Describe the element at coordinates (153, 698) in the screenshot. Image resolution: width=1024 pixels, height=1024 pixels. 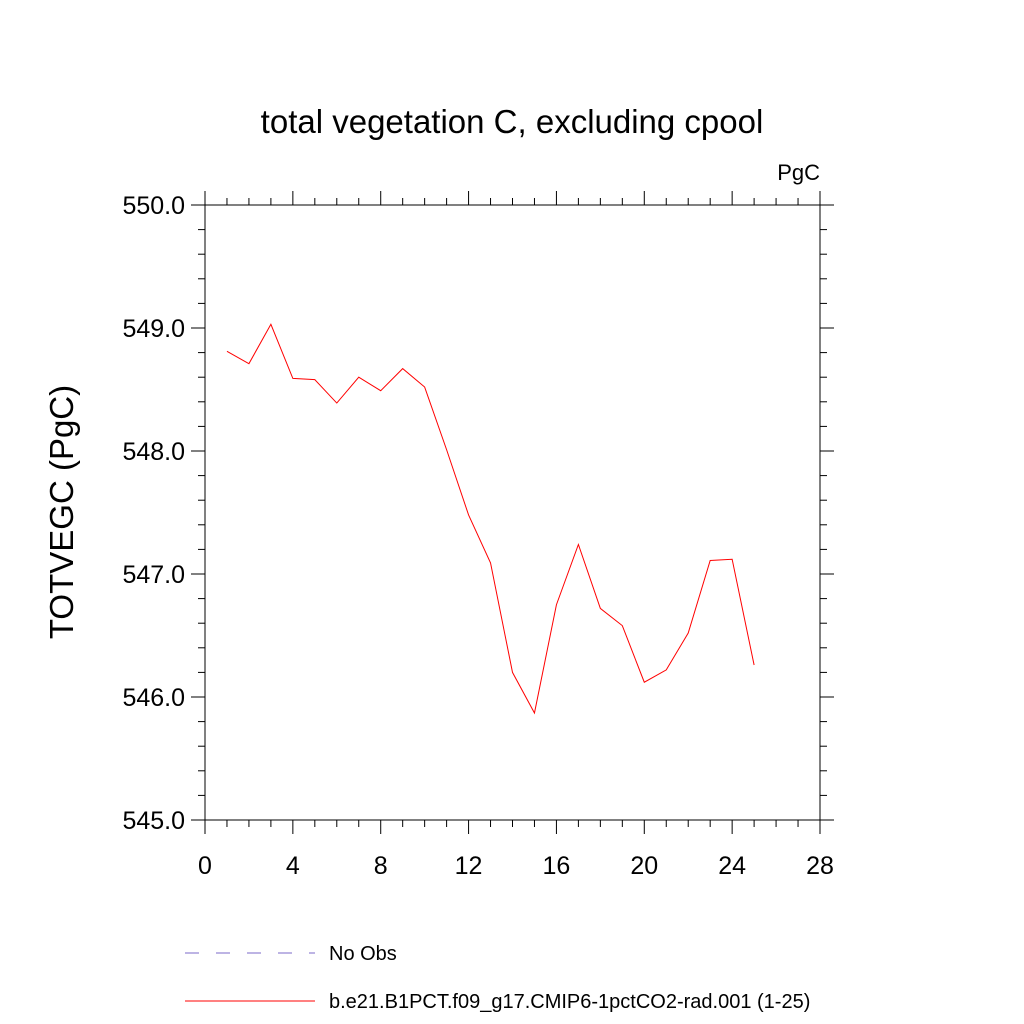
I see `y-tick-label: 546.0` at that location.